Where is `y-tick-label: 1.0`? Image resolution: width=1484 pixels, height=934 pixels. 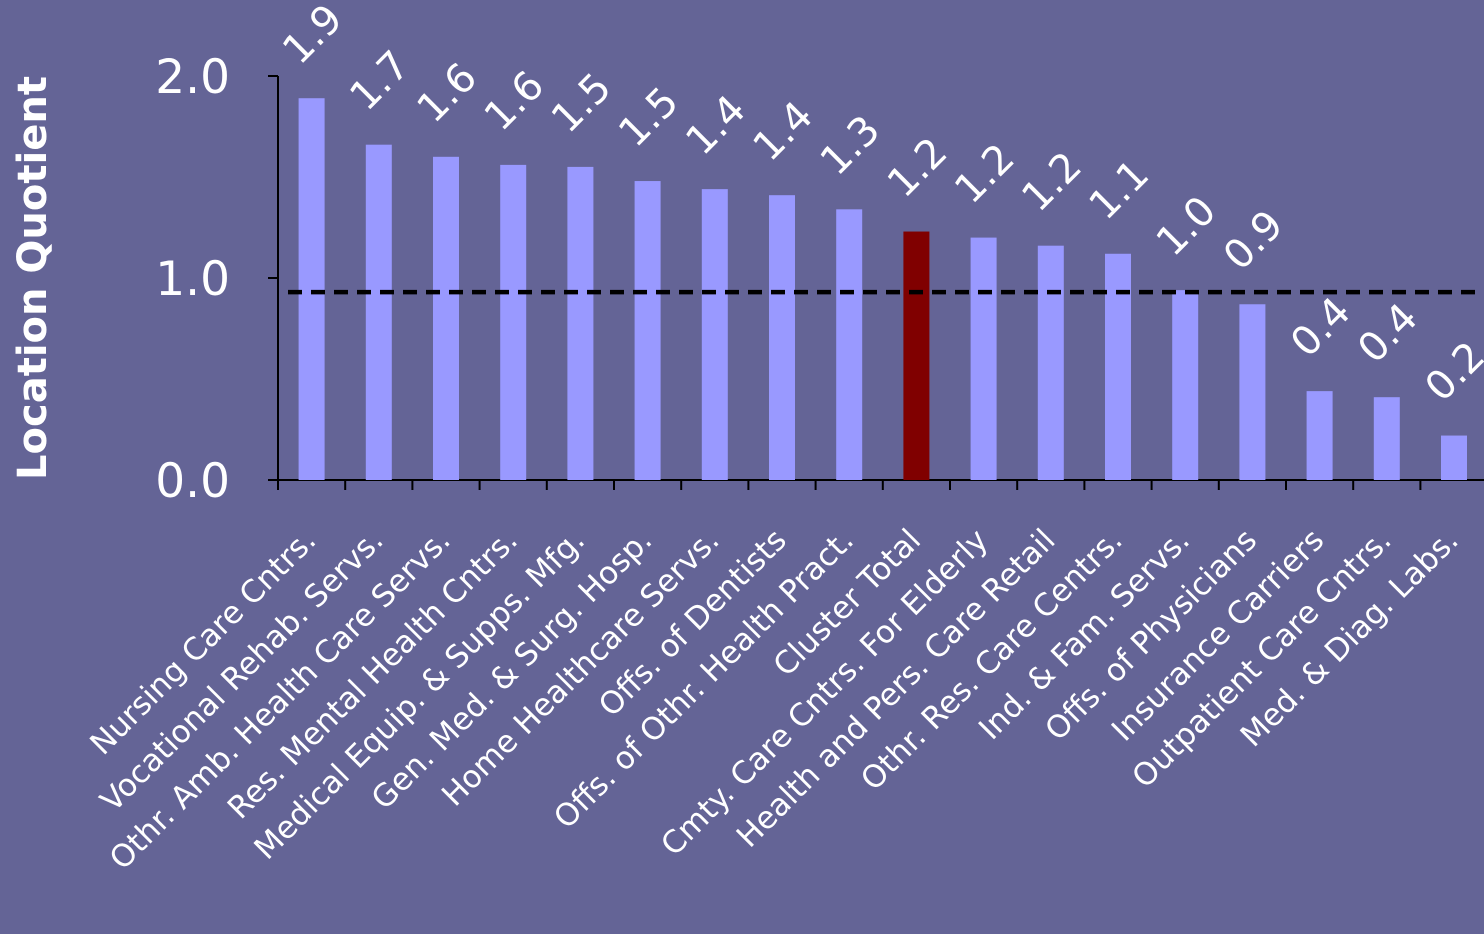
y-tick-label: 1.0 is located at coordinates (192, 279).